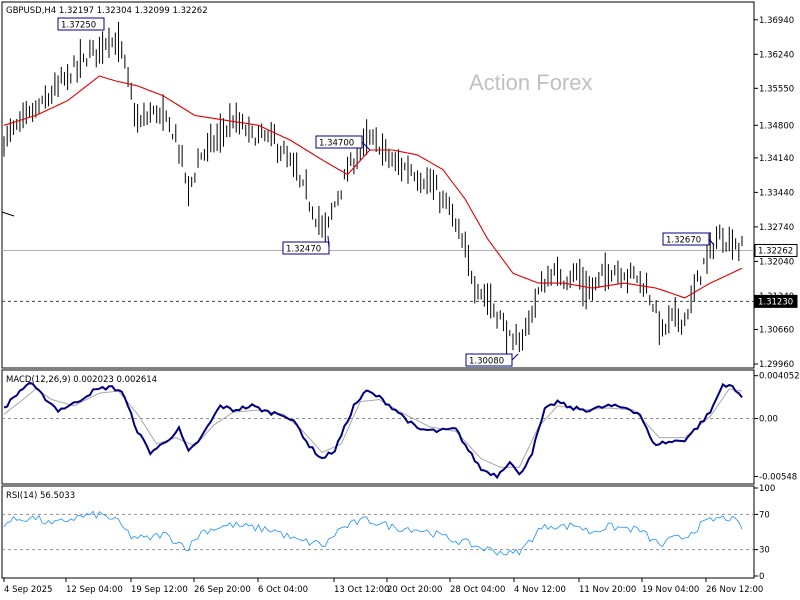 The image size is (800, 600). Describe the element at coordinates (776, 159) in the screenshot. I see `price-axis-label: 1.34140` at that location.